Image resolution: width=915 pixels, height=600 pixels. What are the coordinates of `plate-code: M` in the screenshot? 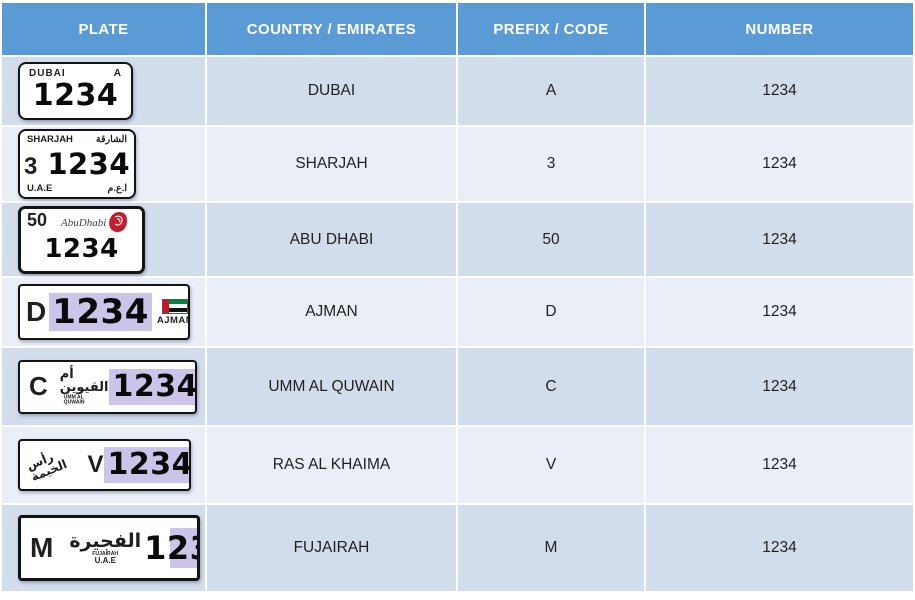 It's located at (42, 547).